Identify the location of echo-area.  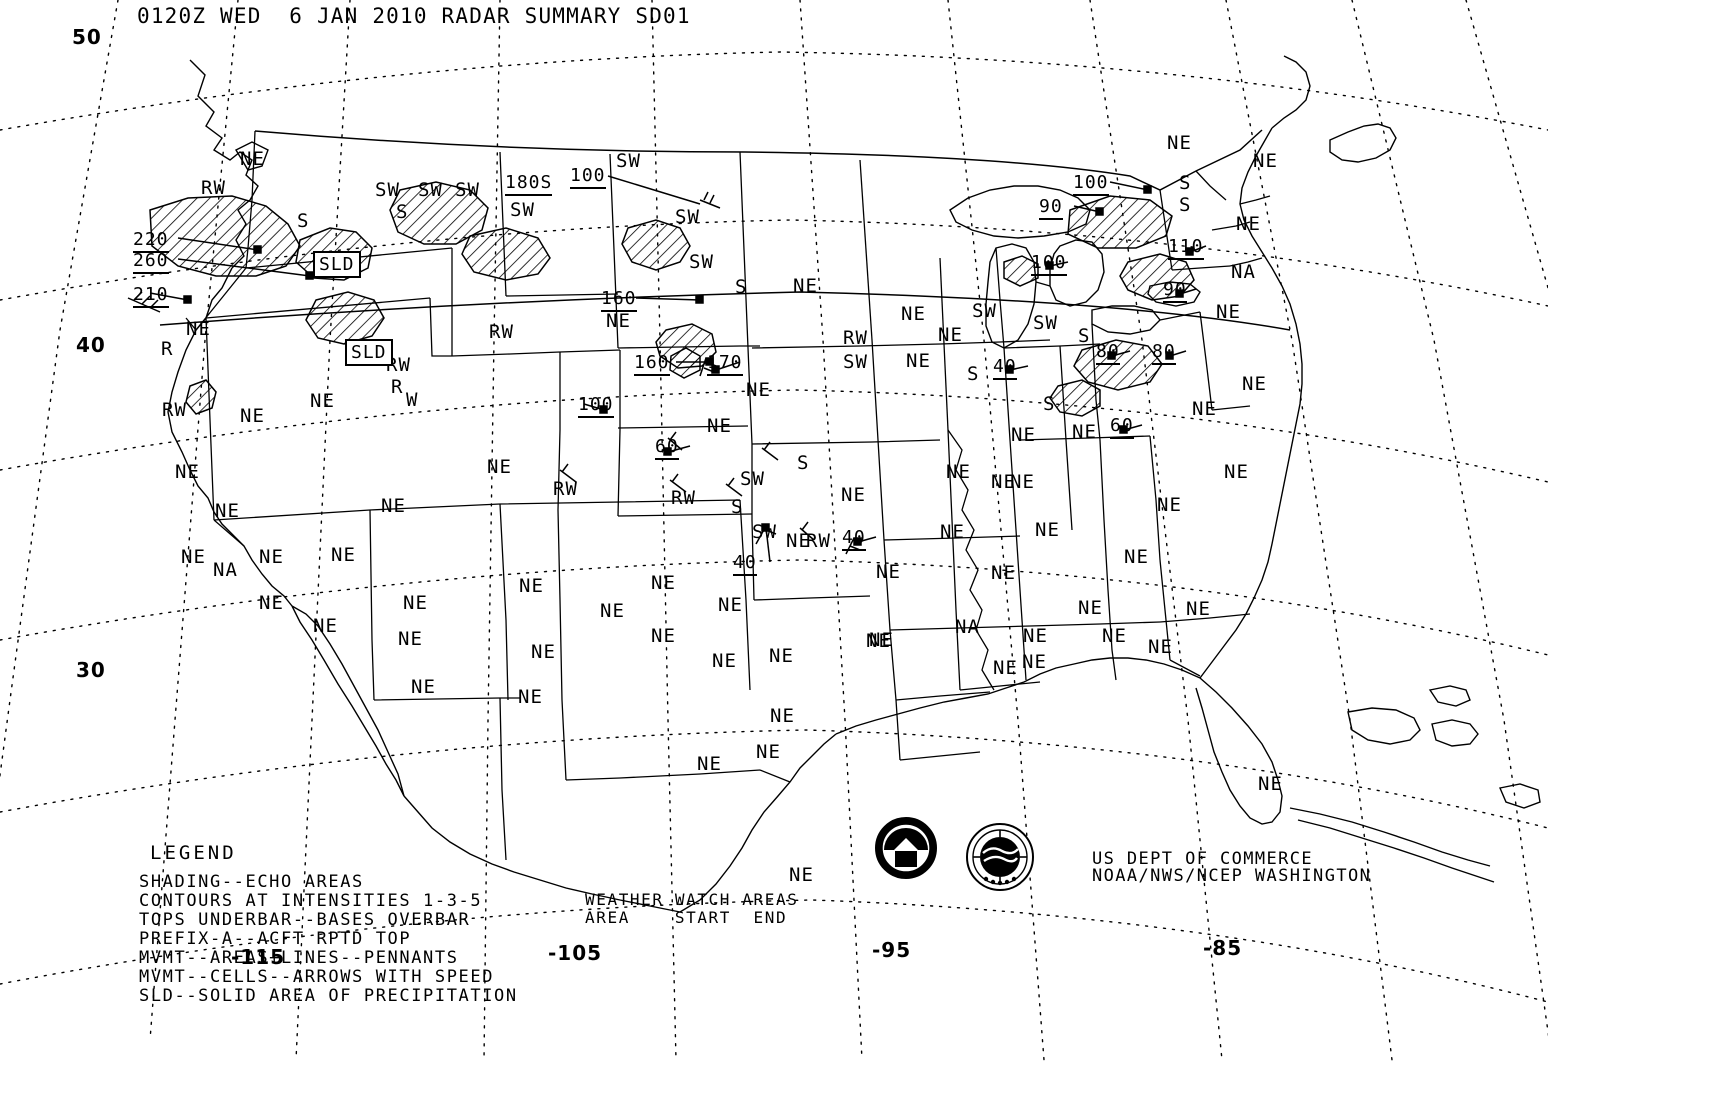
(672, 299).